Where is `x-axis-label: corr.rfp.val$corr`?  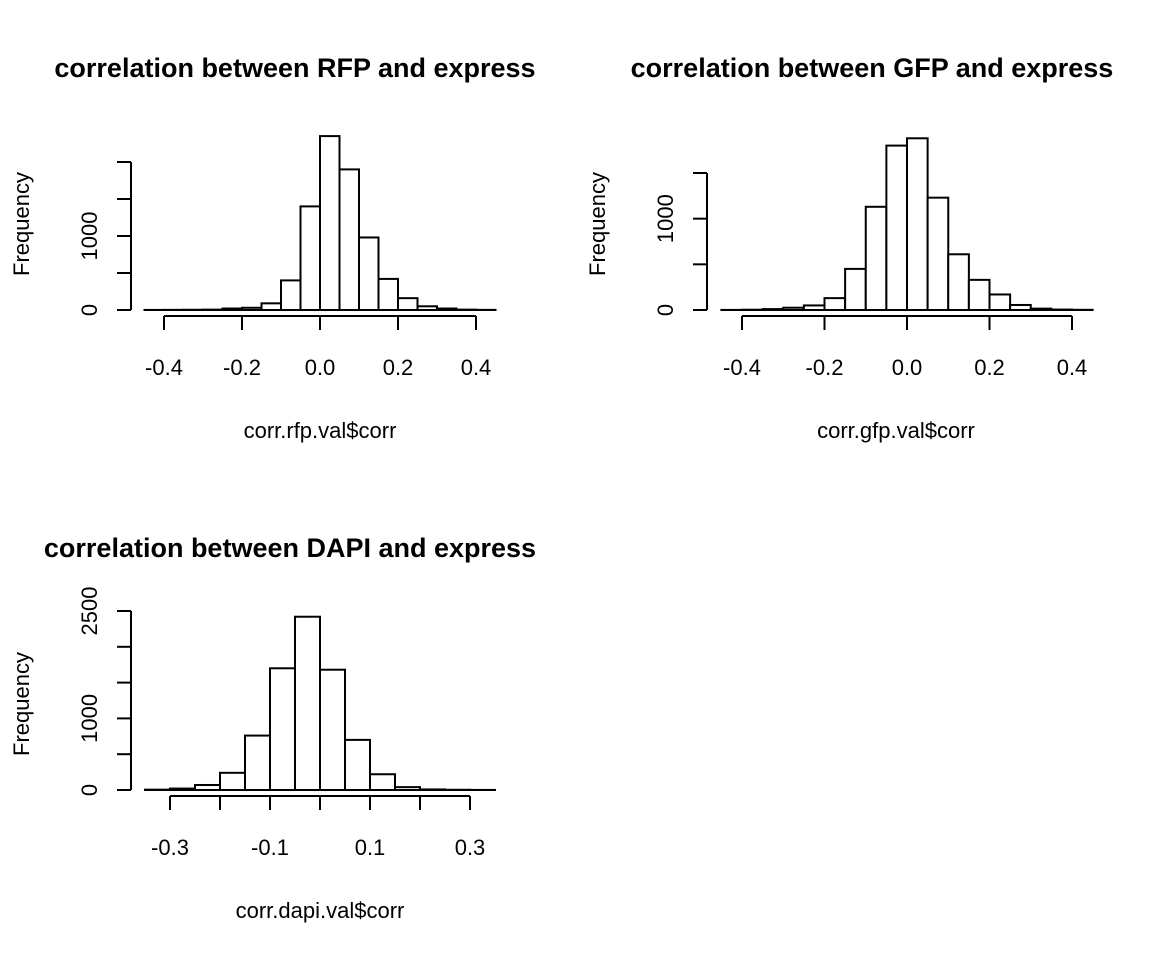 x-axis-label: corr.rfp.val$corr is located at coordinates (320, 430).